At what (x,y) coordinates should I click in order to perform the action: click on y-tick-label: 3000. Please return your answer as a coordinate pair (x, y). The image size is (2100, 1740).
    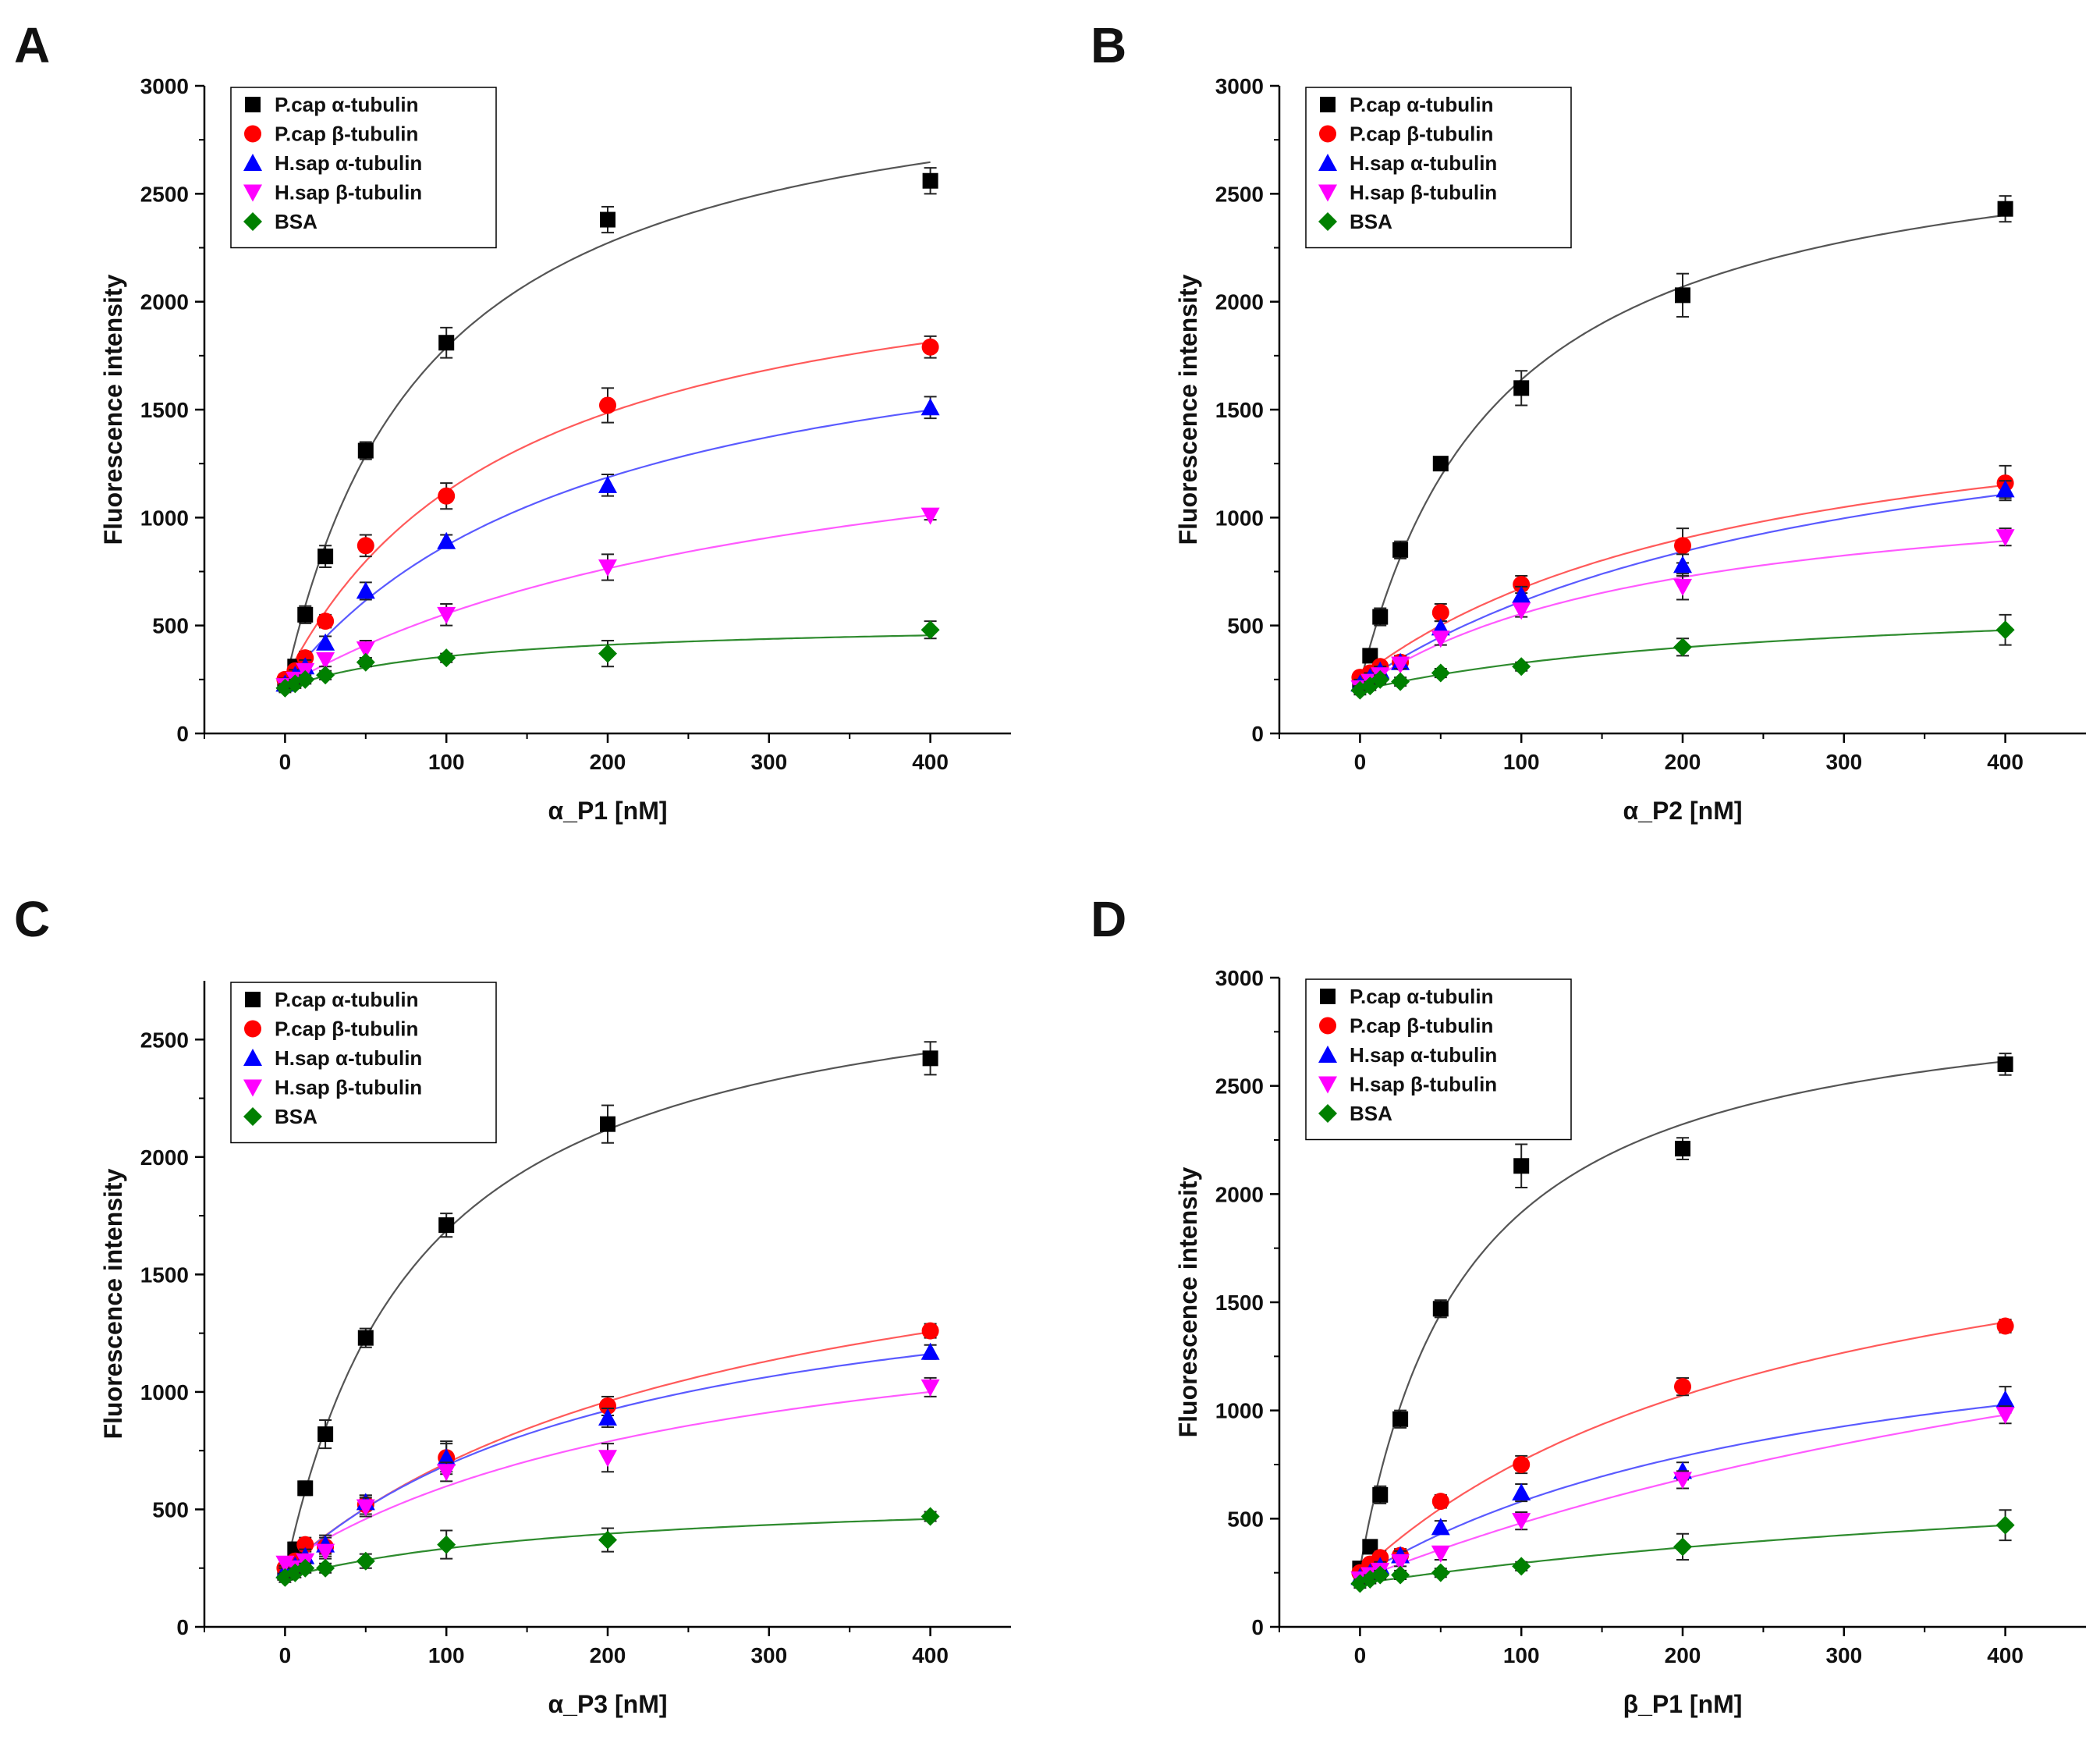
    Looking at the image, I should click on (1239, 86).